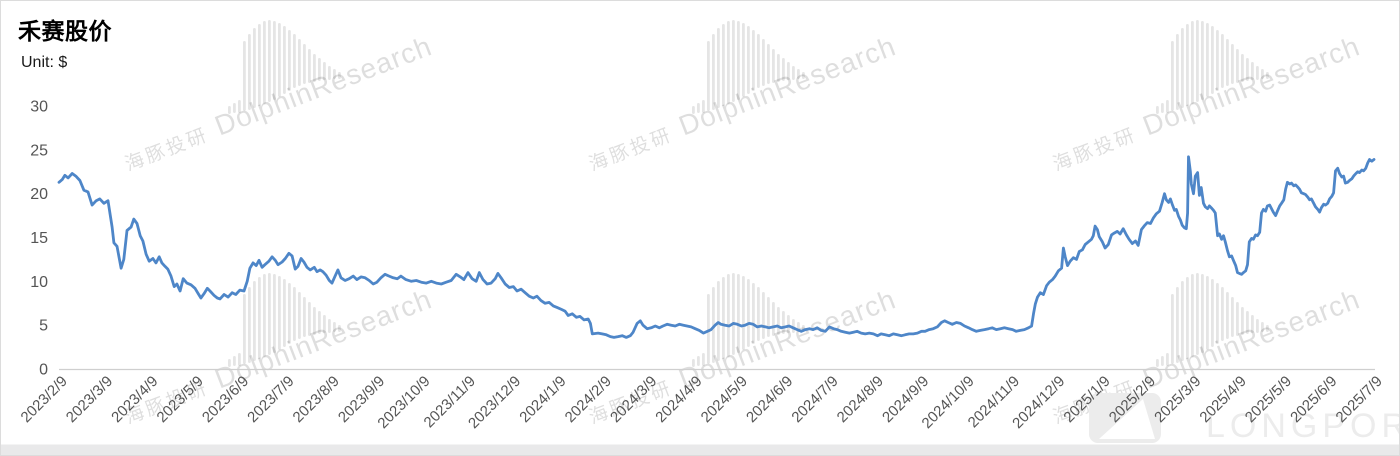 This screenshot has width=1400, height=456. What do you see at coordinates (700, 449) in the screenshot?
I see `bottom-edge-strip` at bounding box center [700, 449].